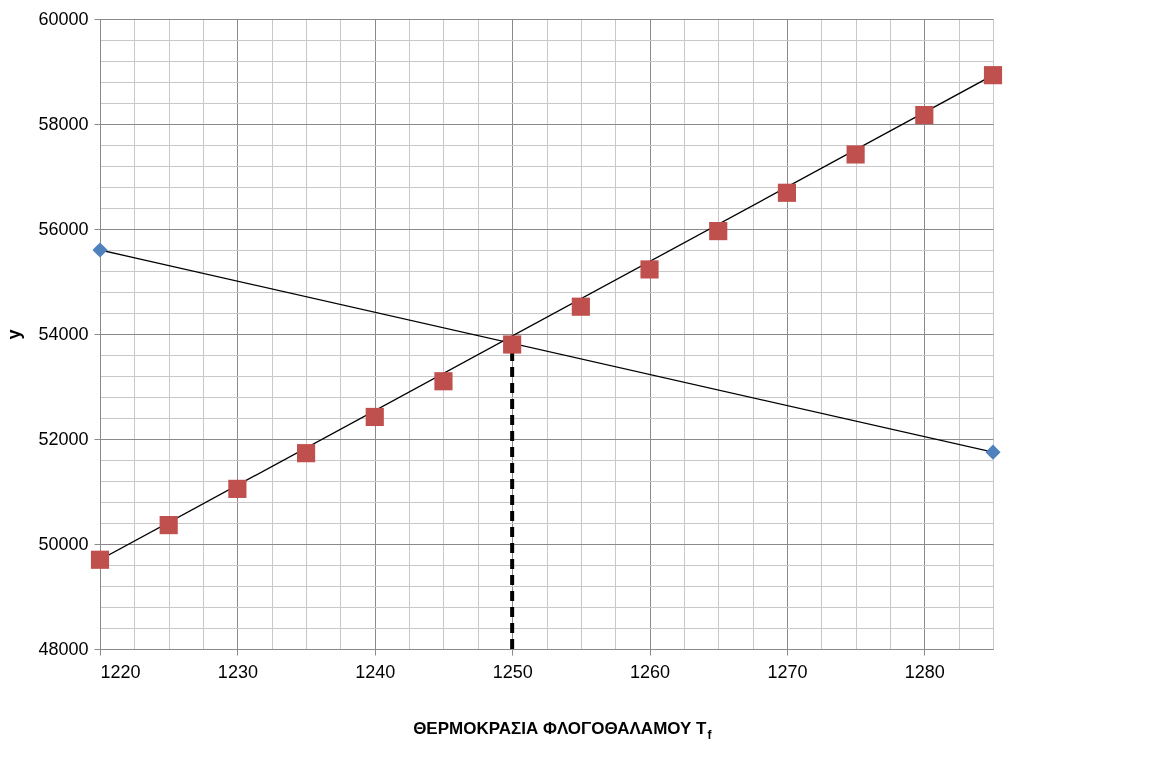 This screenshot has height=784, width=1155. I want to click on y-tick-label: 48000, so click(63, 648).